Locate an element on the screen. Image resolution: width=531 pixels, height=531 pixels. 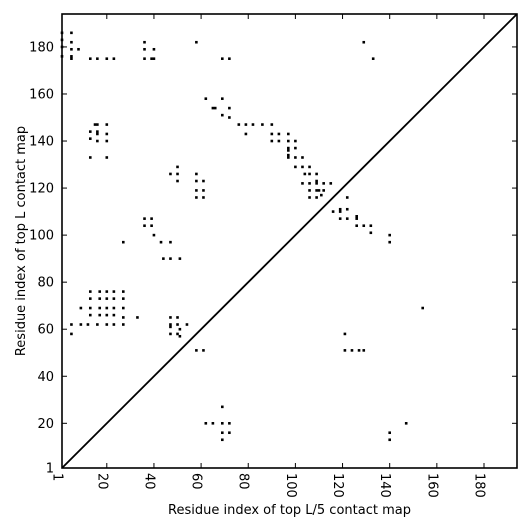
x-tick-label: 120 is located at coordinates (337, 485).